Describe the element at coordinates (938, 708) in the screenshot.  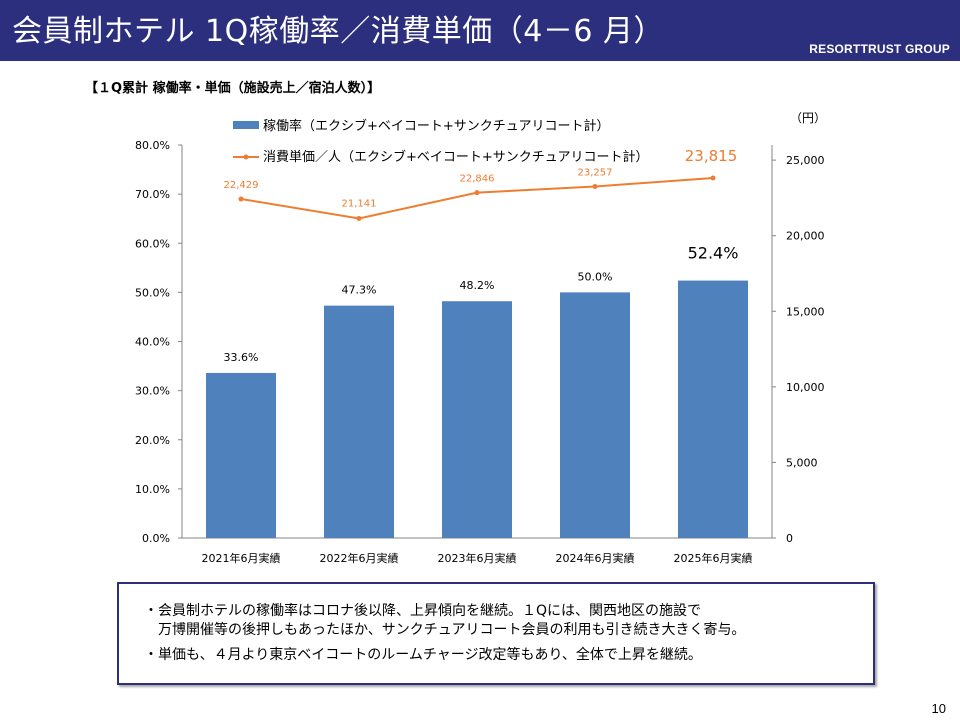
I see `page-number: 10` at that location.